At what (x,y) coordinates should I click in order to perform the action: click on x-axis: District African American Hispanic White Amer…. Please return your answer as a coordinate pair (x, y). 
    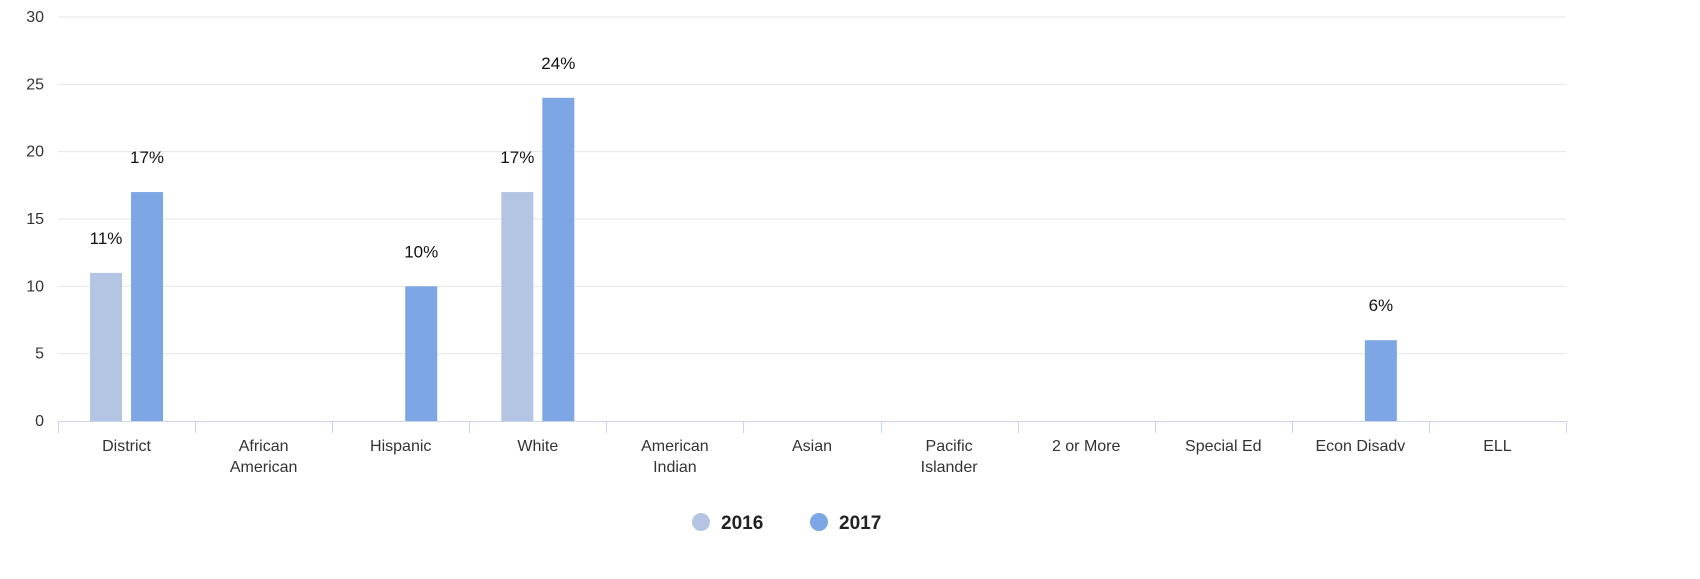
    Looking at the image, I should click on (812, 448).